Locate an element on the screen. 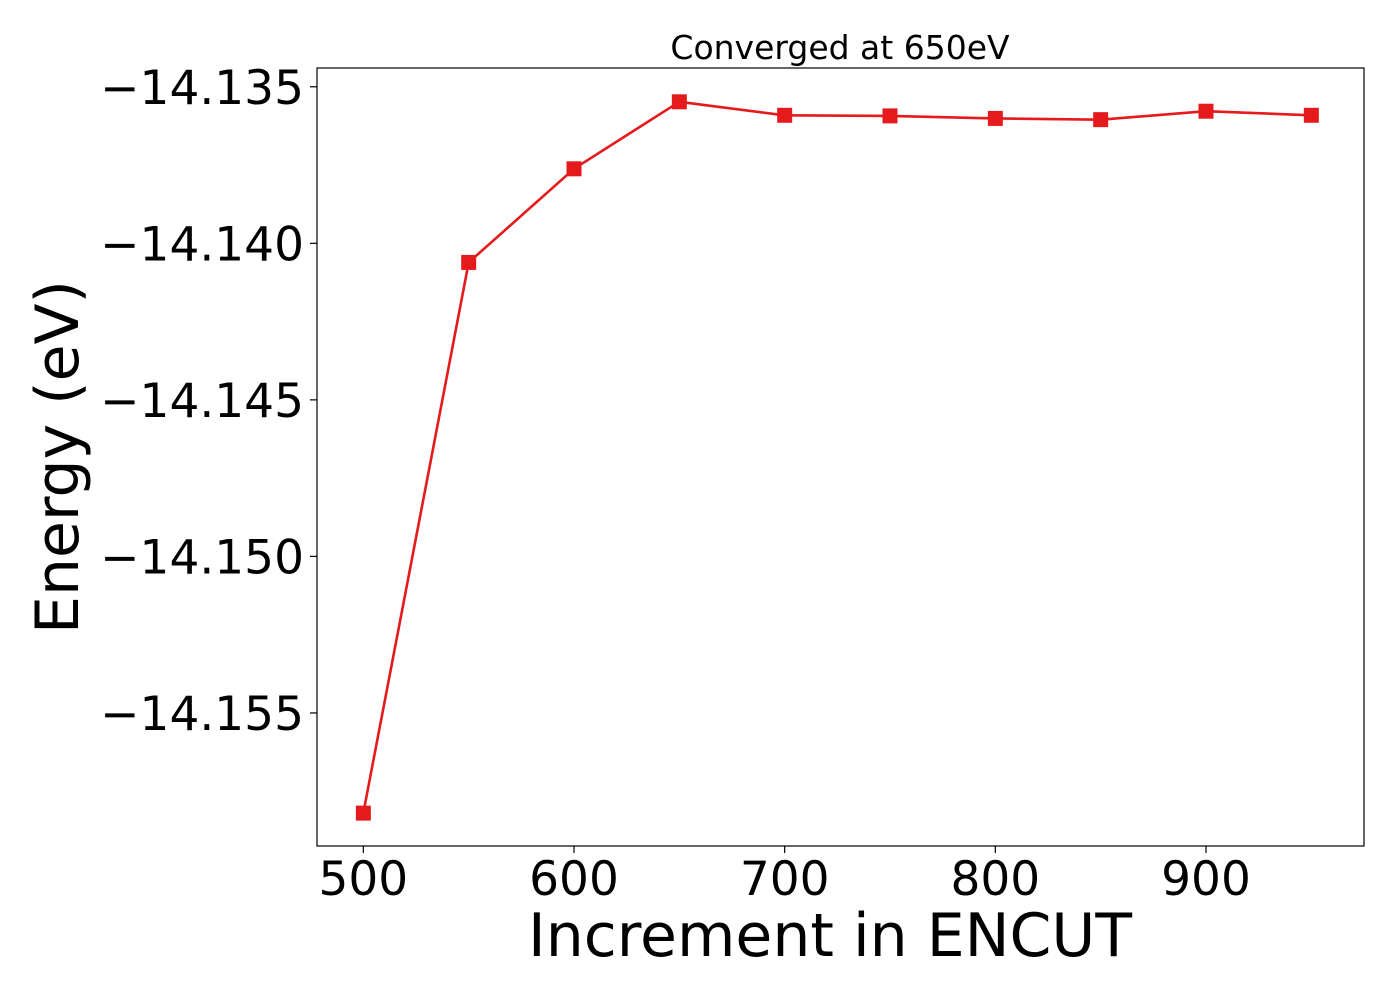 This screenshot has width=1400, height=1000. y-axis-title: Energy (eV) is located at coordinates (58, 457).